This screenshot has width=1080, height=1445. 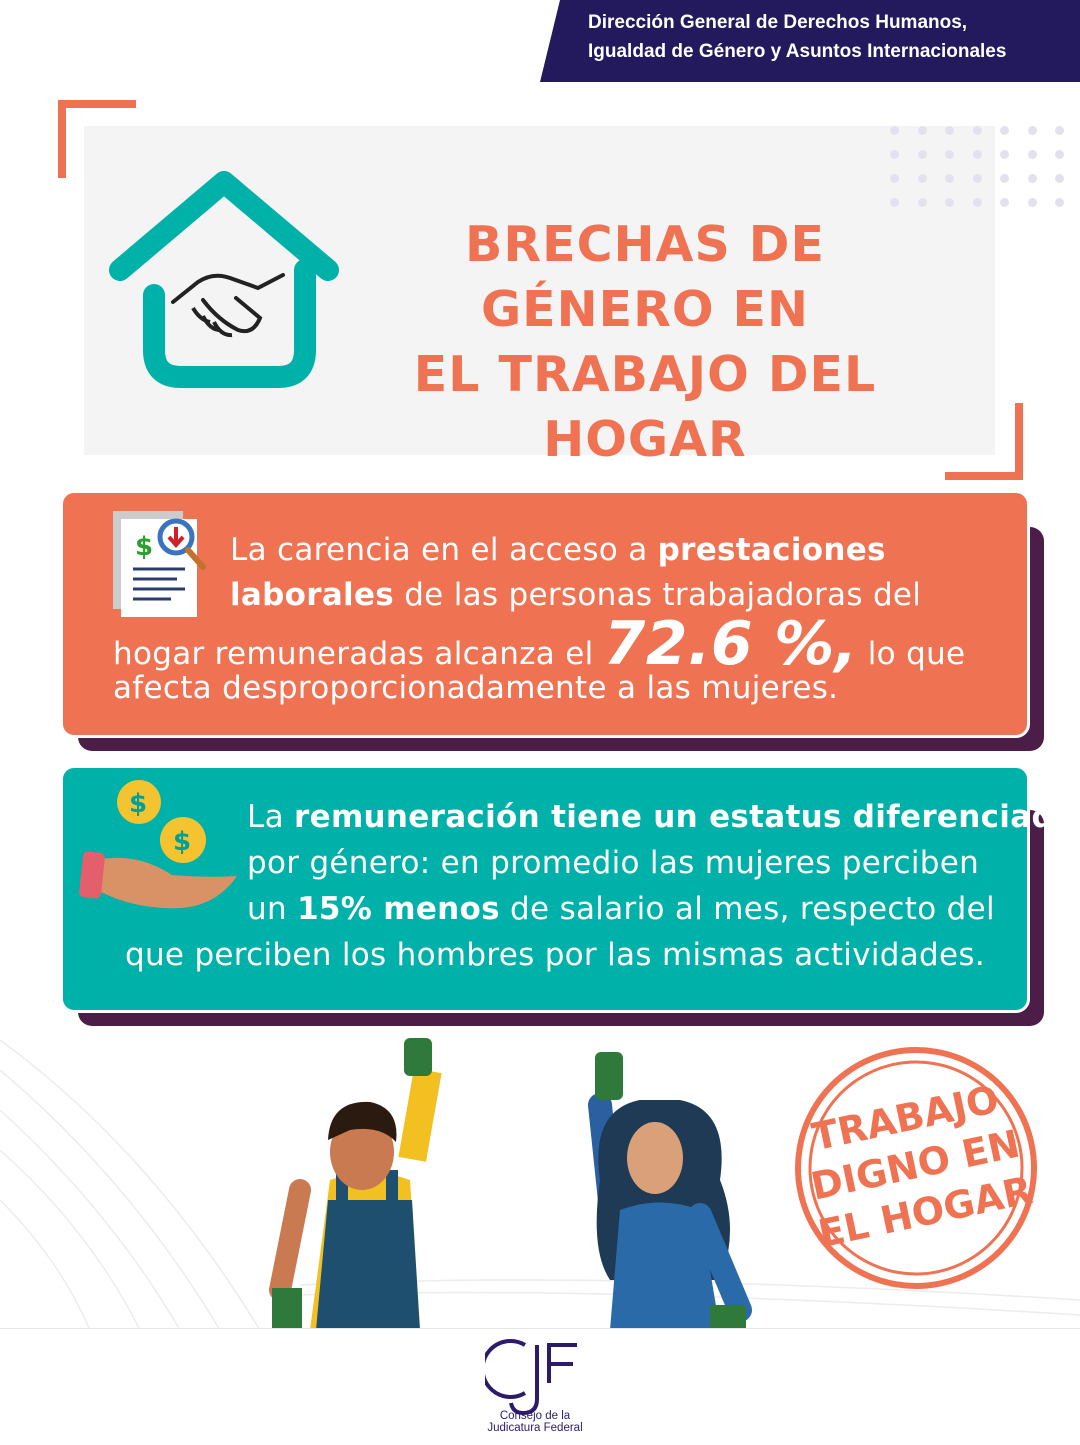 I want to click on text: de las personas trabajadoras del, so click(x=658, y=595).